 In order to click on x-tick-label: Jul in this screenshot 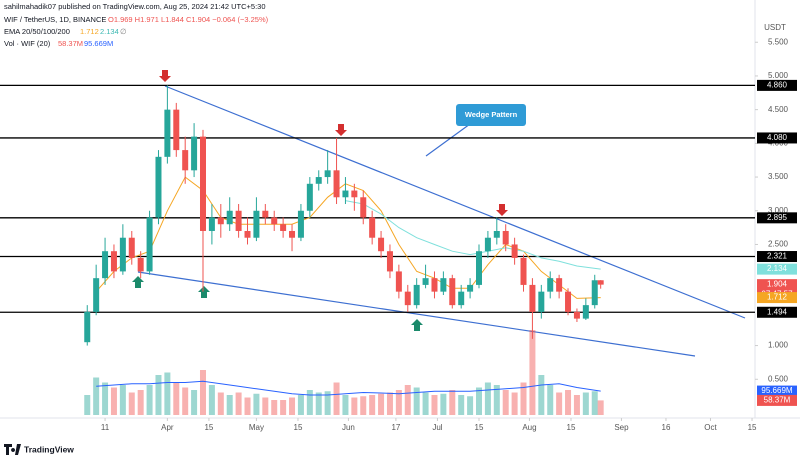, I will do `click(437, 427)`.